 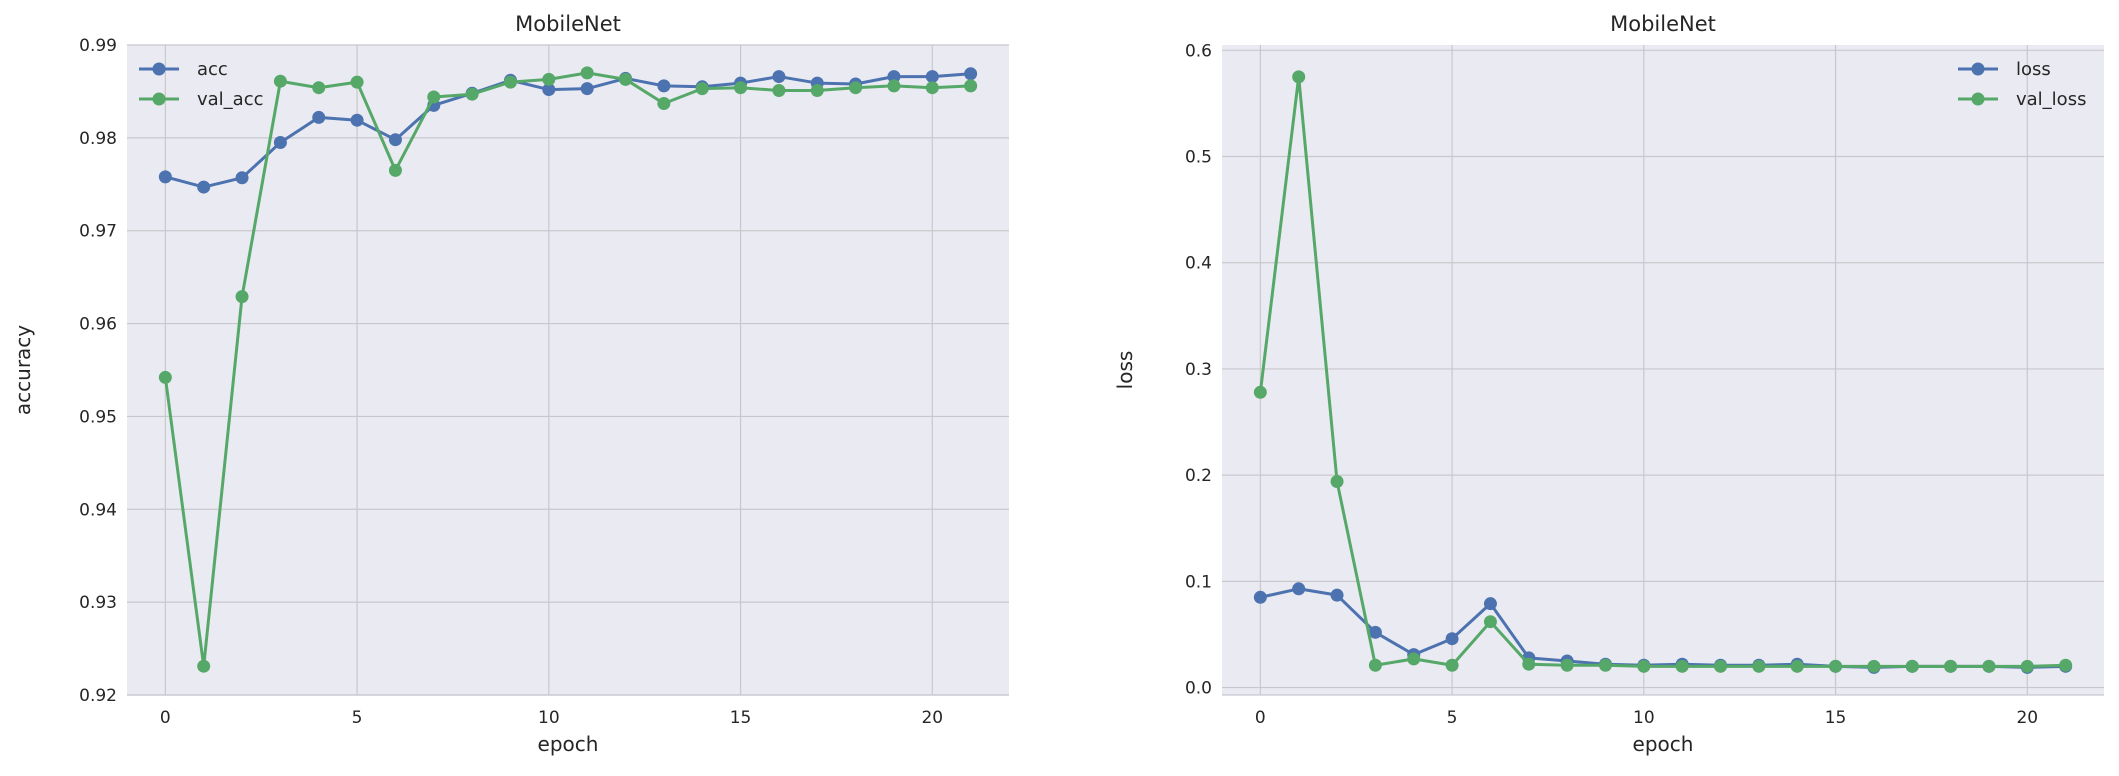 I want to click on y-tick-label: 0.92, so click(x=98, y=696).